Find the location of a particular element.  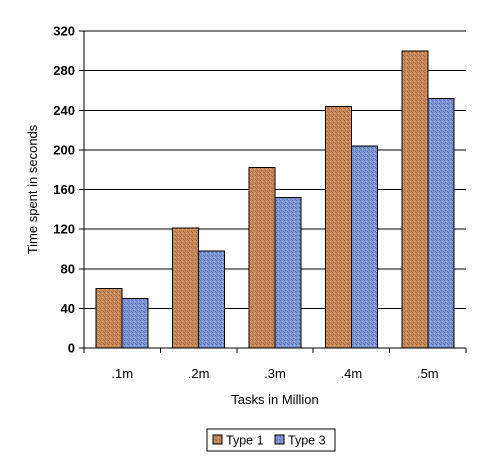

x-axis-category-labels: .1m .2m .3m .4m .5m is located at coordinates (274, 373).